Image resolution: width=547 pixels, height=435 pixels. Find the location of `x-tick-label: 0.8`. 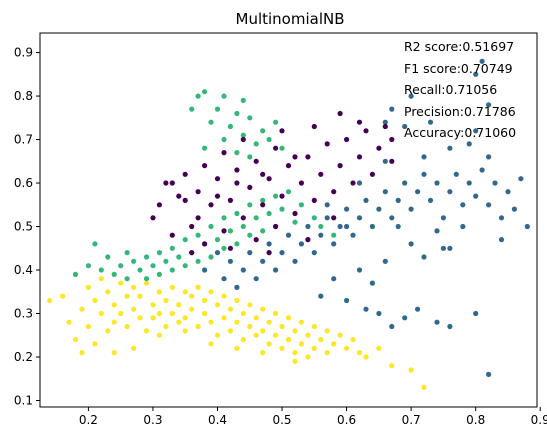

x-tick-label: 0.8 is located at coordinates (475, 420).